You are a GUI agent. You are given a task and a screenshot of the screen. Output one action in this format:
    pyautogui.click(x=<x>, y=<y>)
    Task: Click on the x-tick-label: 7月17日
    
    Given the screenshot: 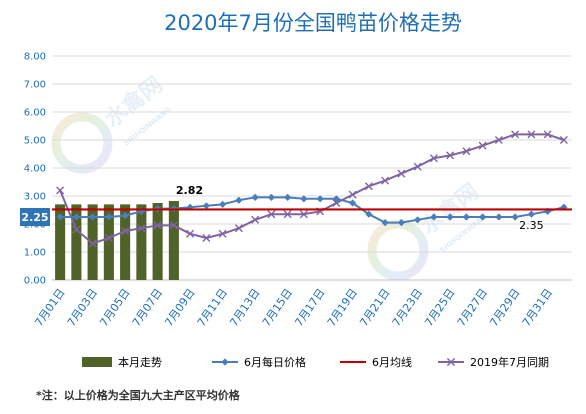 What is the action you would take?
    pyautogui.click(x=309, y=307)
    